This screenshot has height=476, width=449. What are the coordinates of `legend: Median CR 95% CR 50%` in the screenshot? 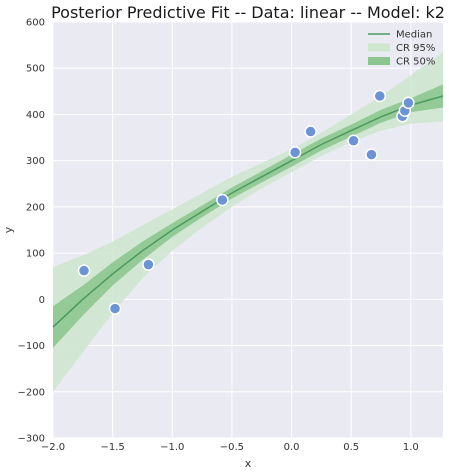 It's located at (401, 49).